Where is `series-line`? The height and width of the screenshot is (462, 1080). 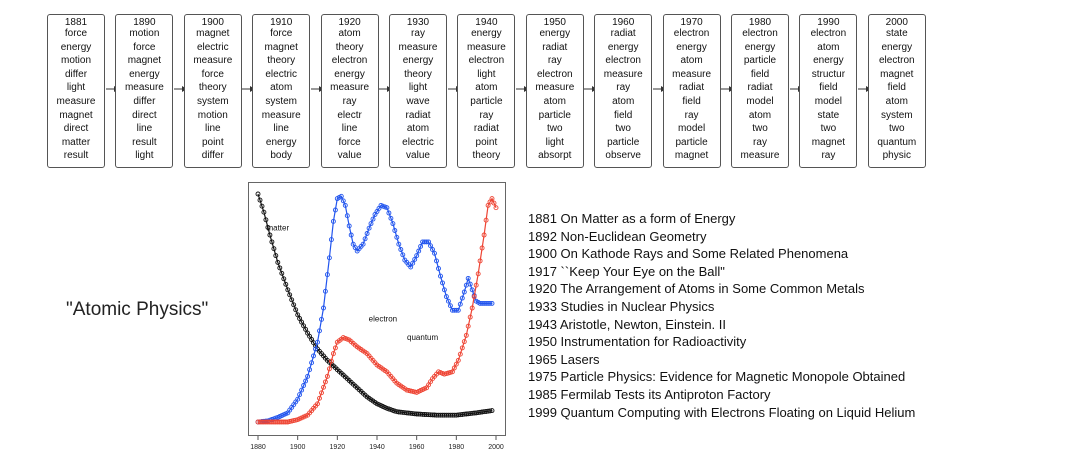 series-line is located at coordinates (374, 309).